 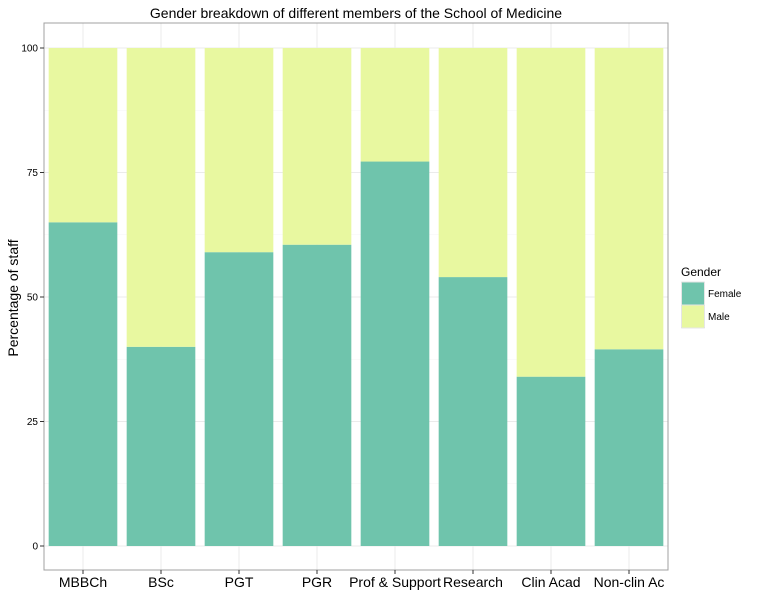 What do you see at coordinates (719, 317) in the screenshot?
I see `legend-label-male: Male` at bounding box center [719, 317].